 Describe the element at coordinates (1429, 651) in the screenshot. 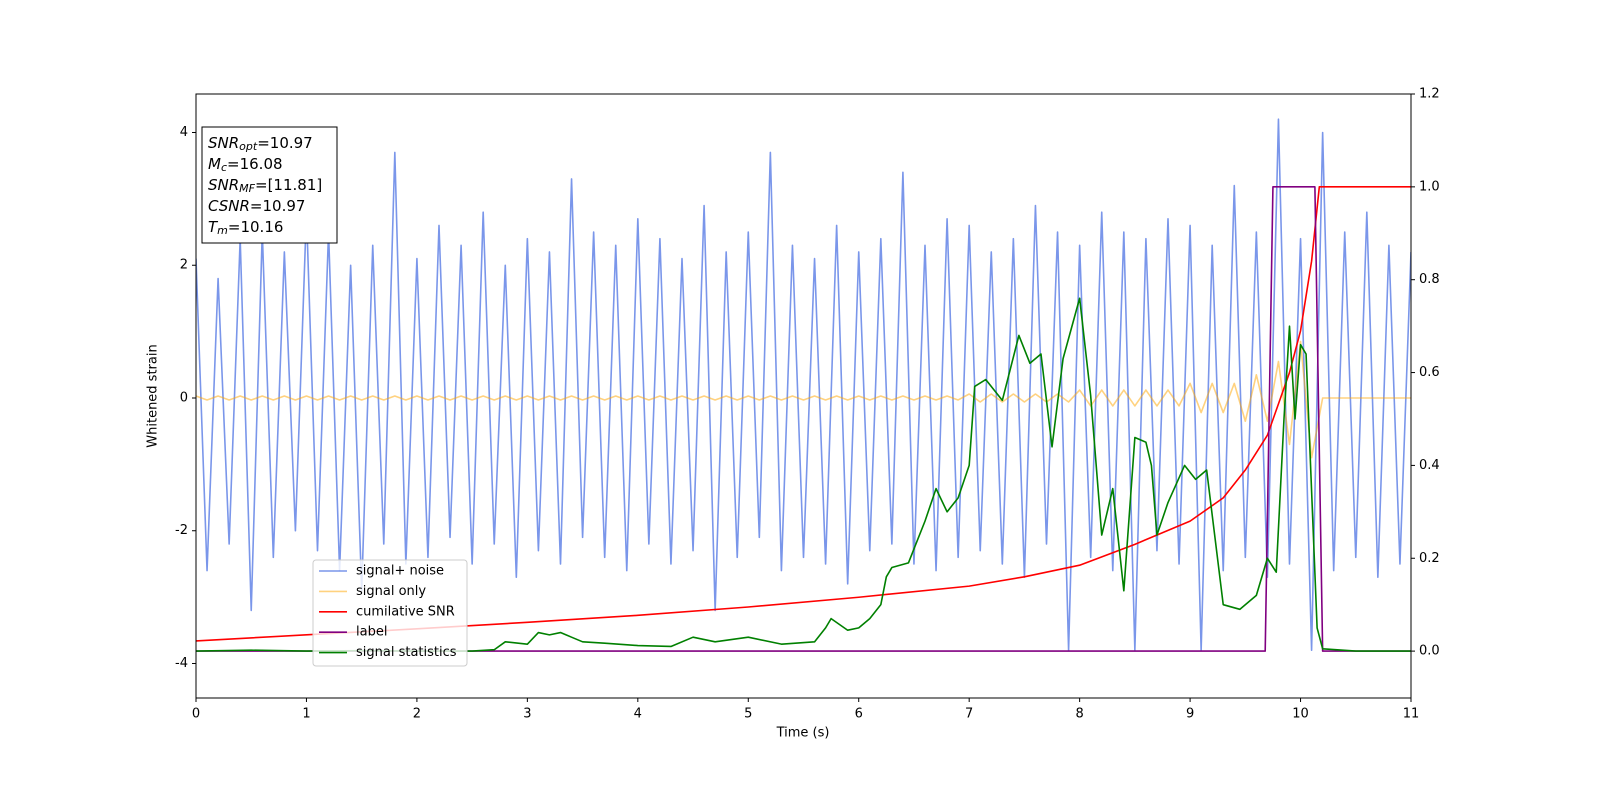

I see `y2-tick-label: 0.0` at that location.